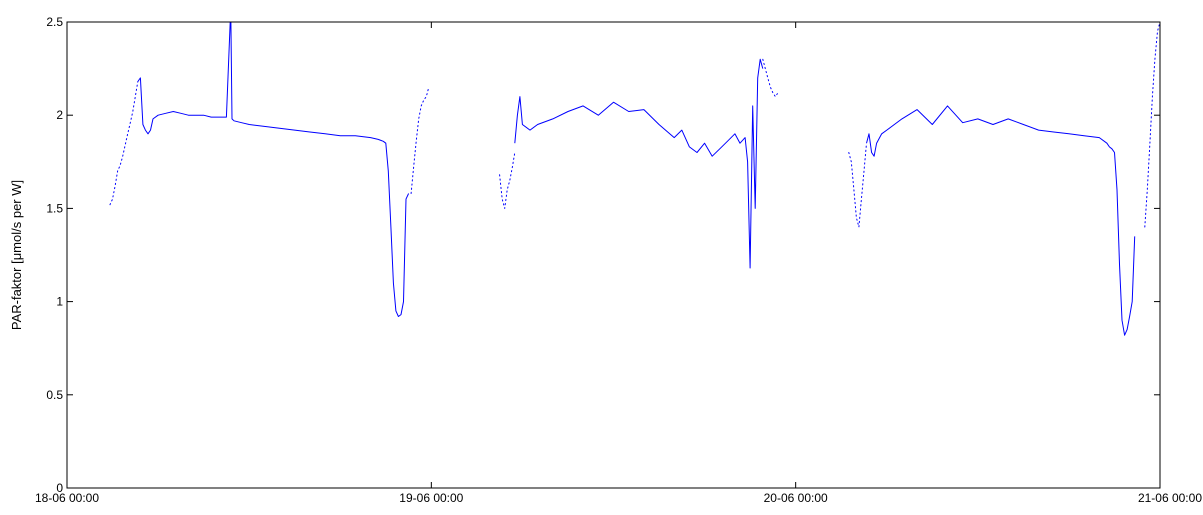  I want to click on y-tick-label: 2.5, so click(54, 22).